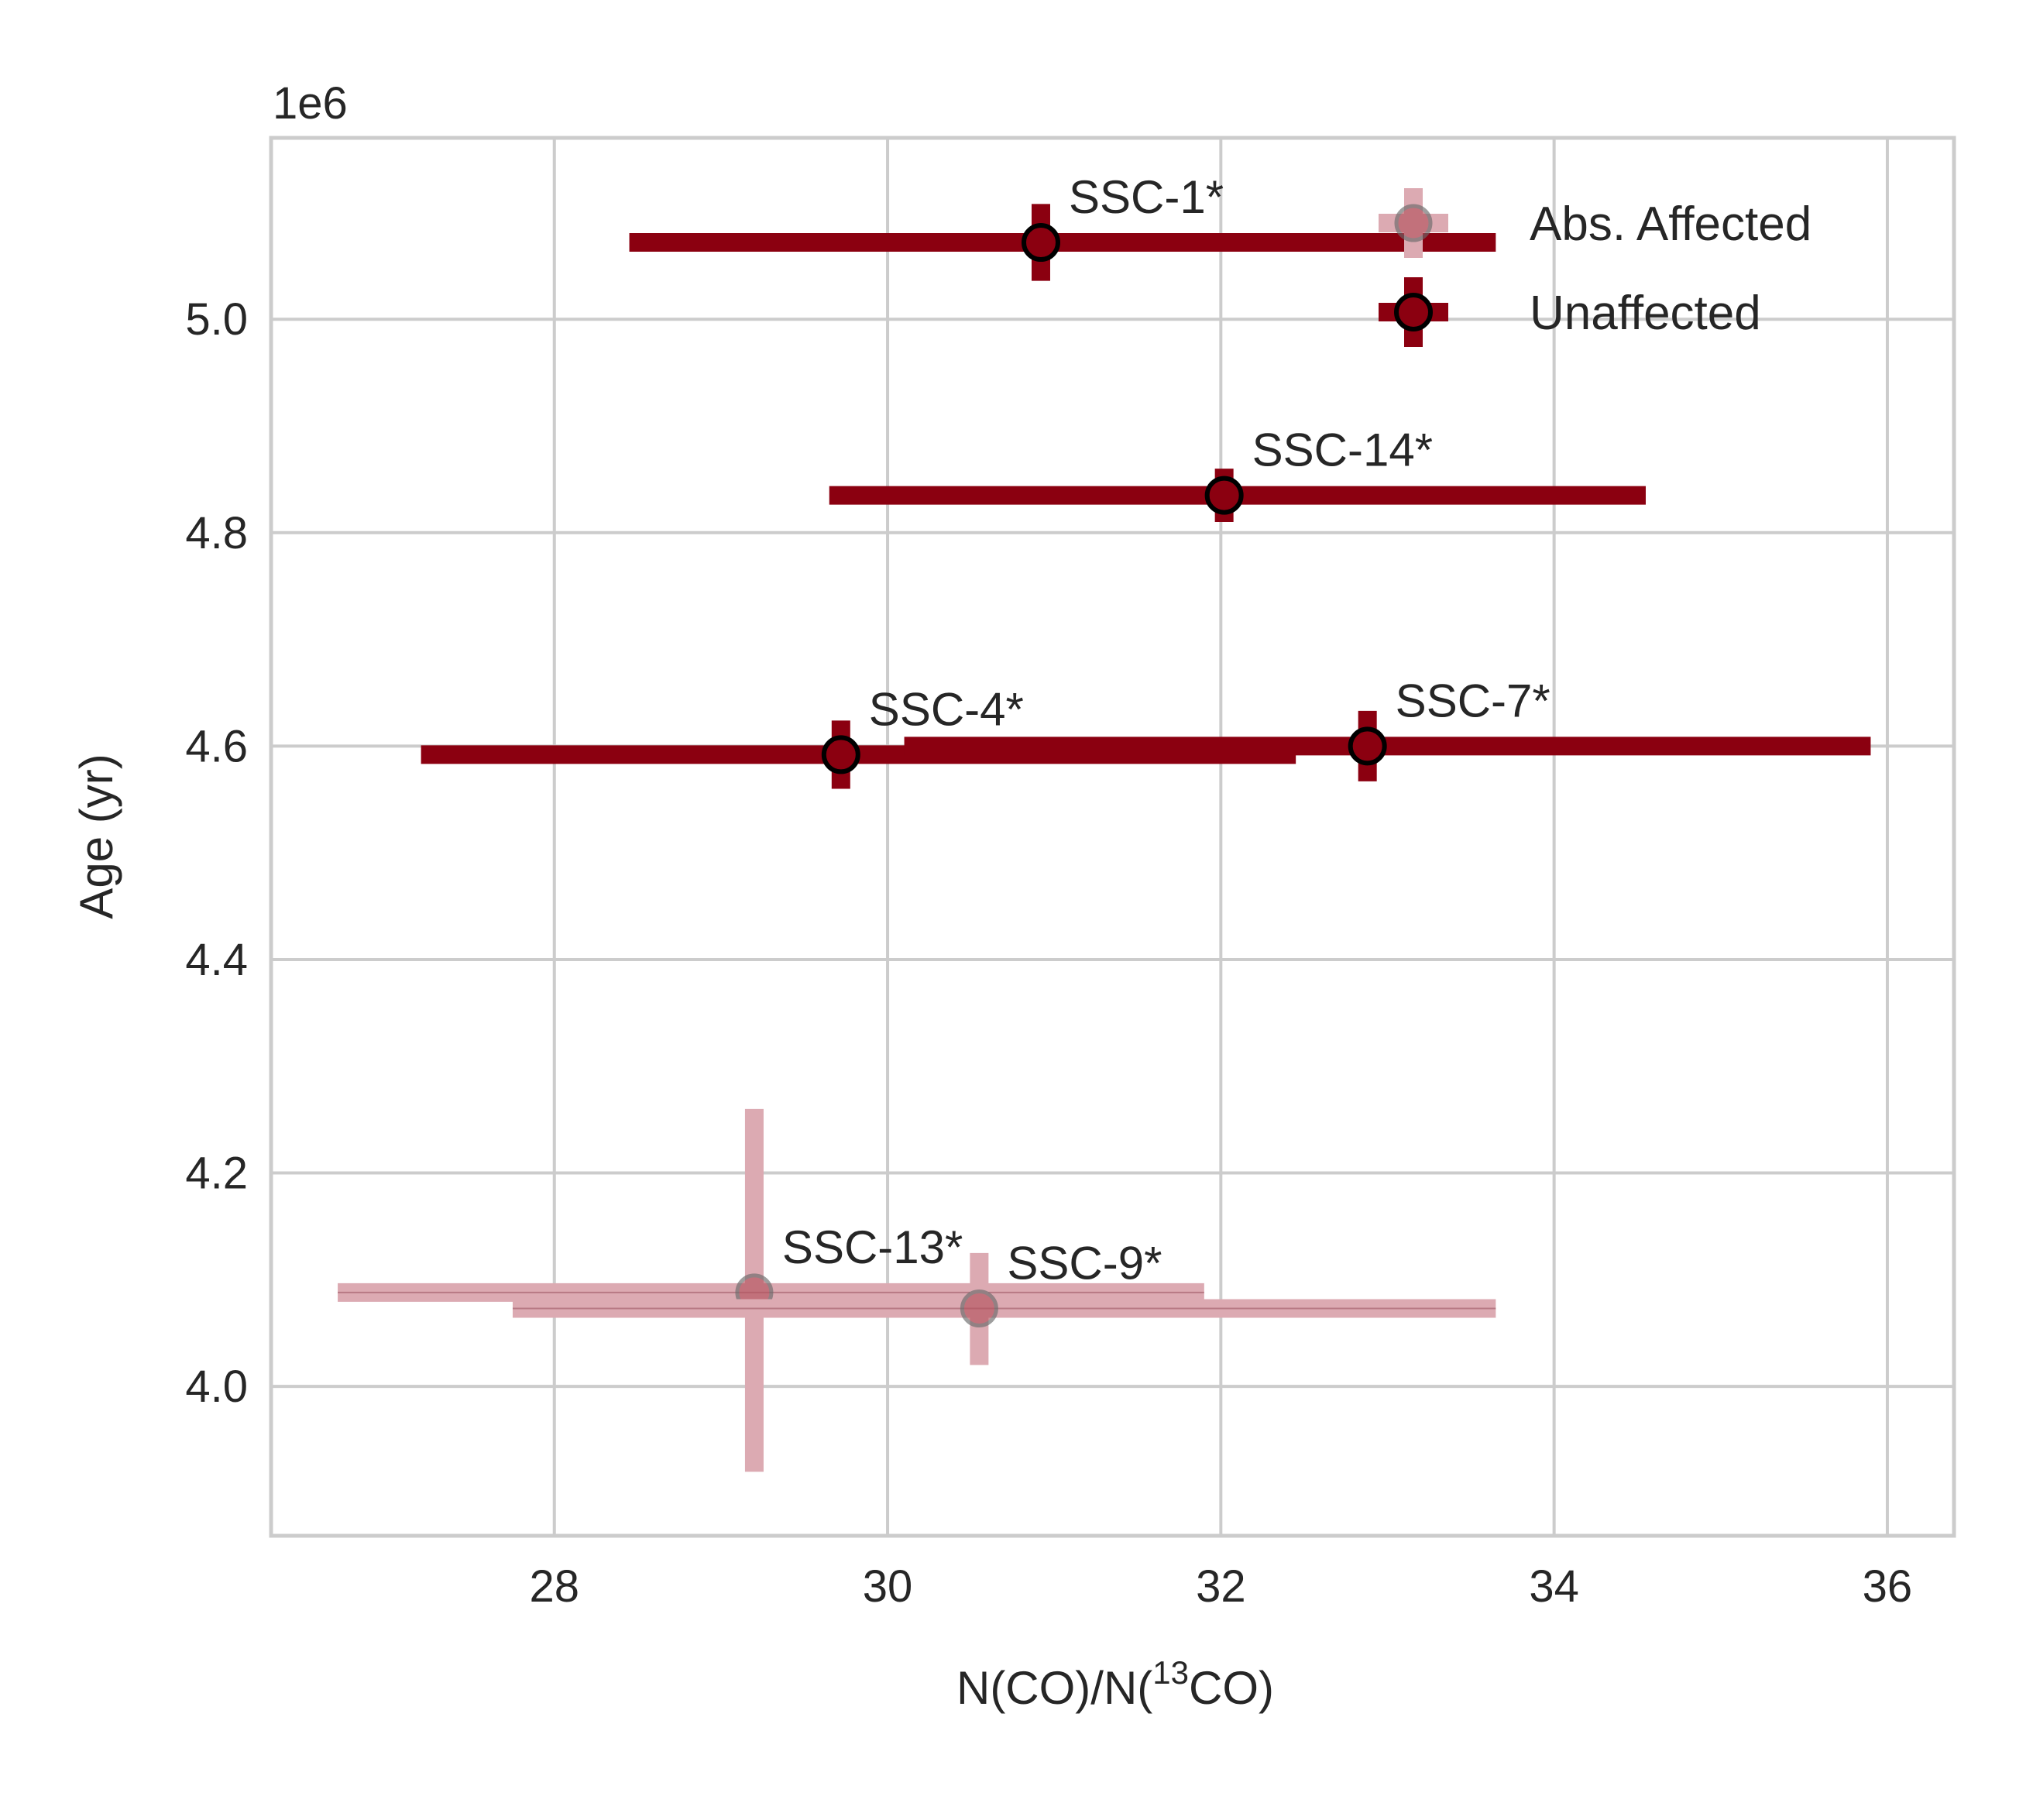  Describe the element at coordinates (1231, 1688) in the screenshot. I see `x-axis-title-tail: CO)` at that location.